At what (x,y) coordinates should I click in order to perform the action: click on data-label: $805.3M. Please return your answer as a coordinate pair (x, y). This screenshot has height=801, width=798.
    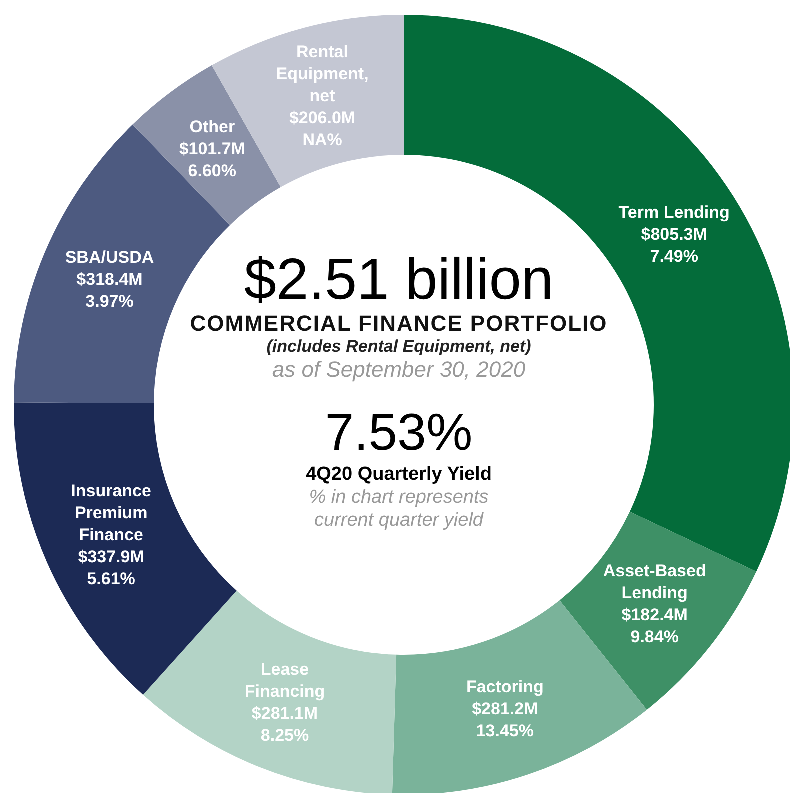
    Looking at the image, I should click on (674, 234).